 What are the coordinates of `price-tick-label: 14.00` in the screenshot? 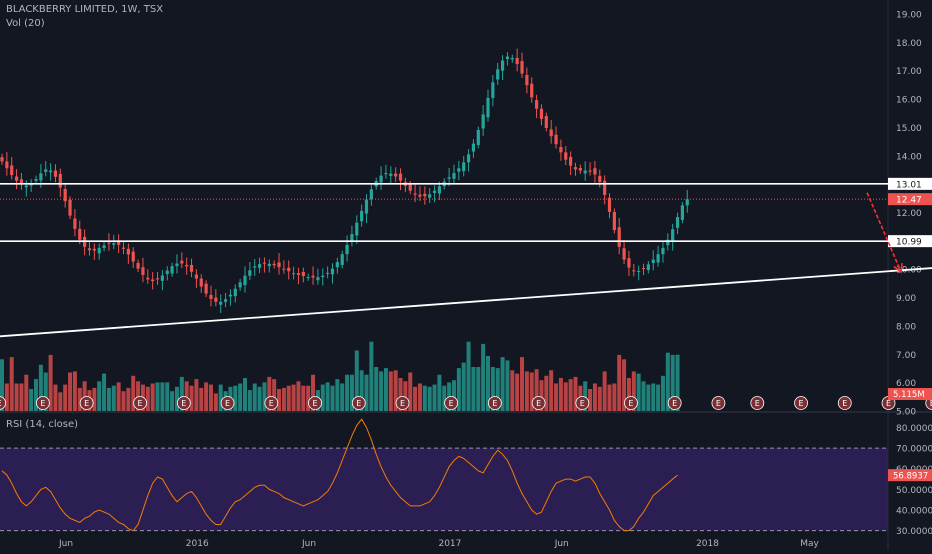 It's located at (909, 157).